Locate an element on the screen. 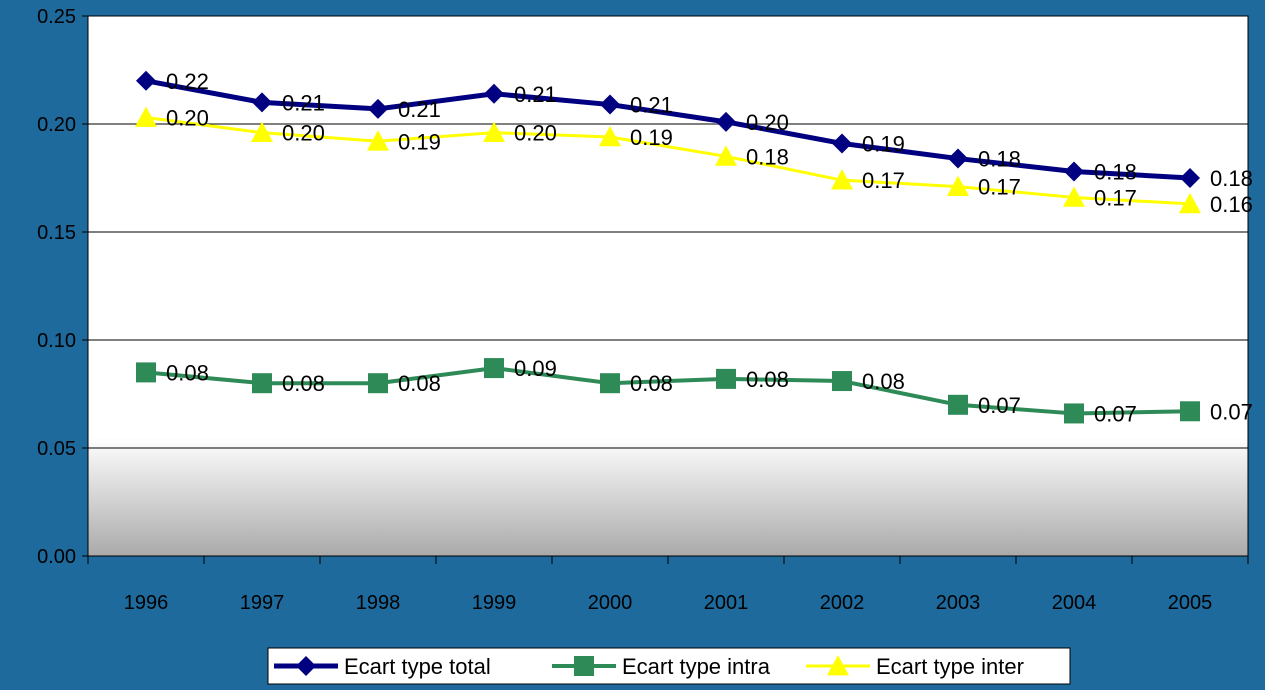 The image size is (1265, 690). x-tick-label: 2000 is located at coordinates (610, 603).